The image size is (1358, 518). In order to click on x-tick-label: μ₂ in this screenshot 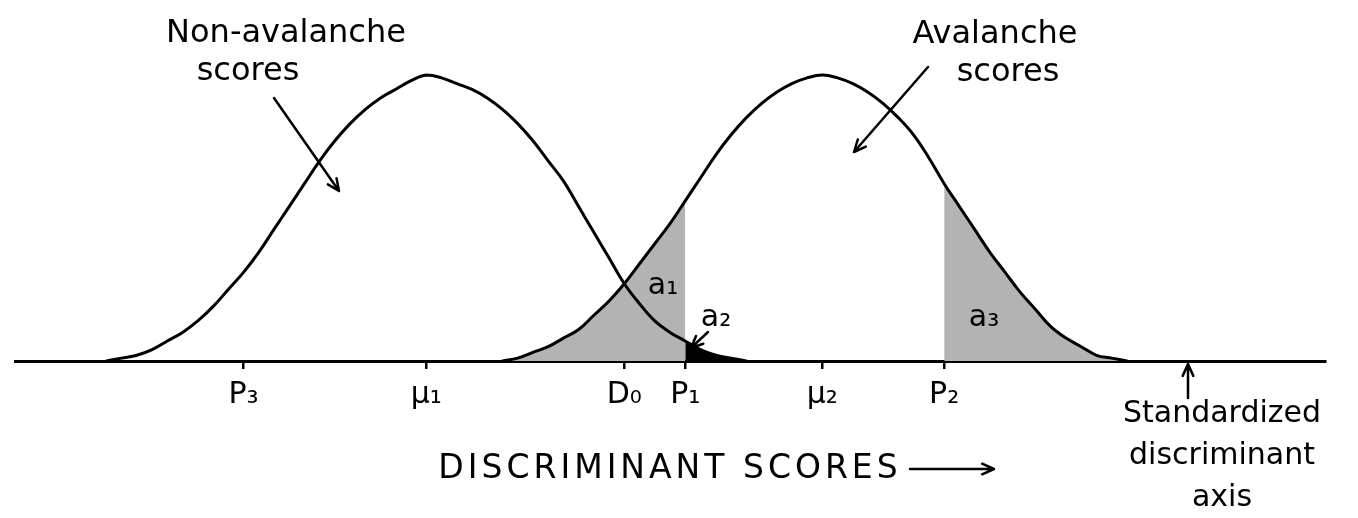, I will do `click(822, 392)`.